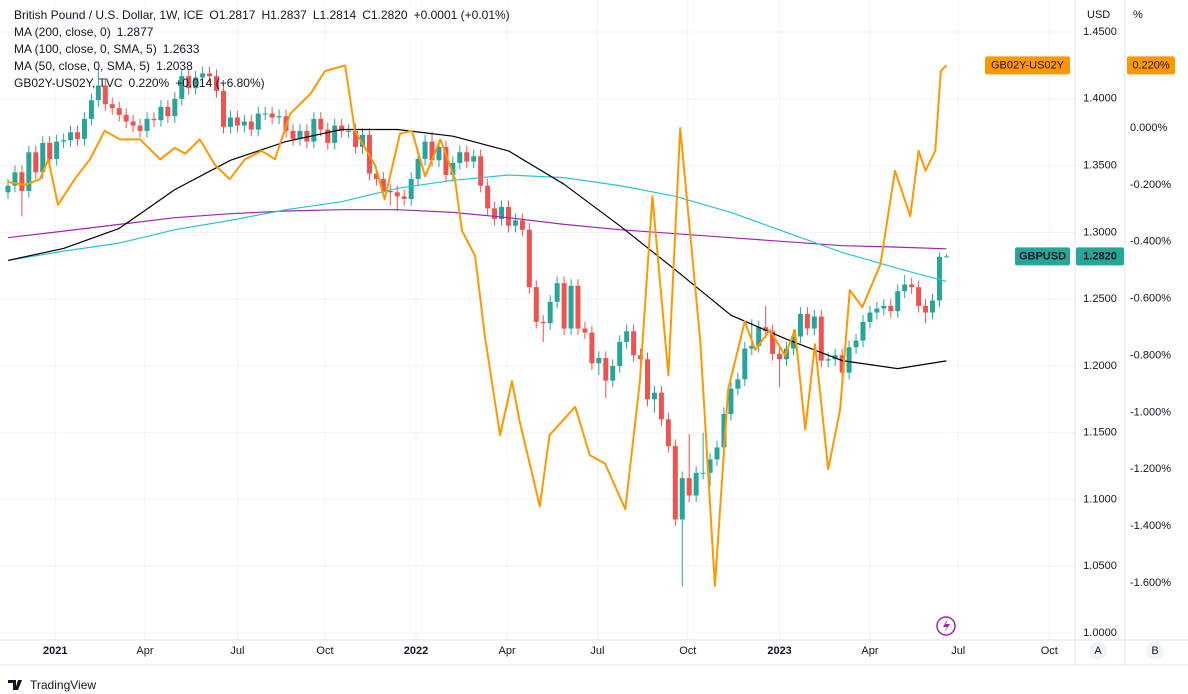 The width and height of the screenshot is (1188, 694). I want to click on footer-logo: TradingView, so click(63, 685).